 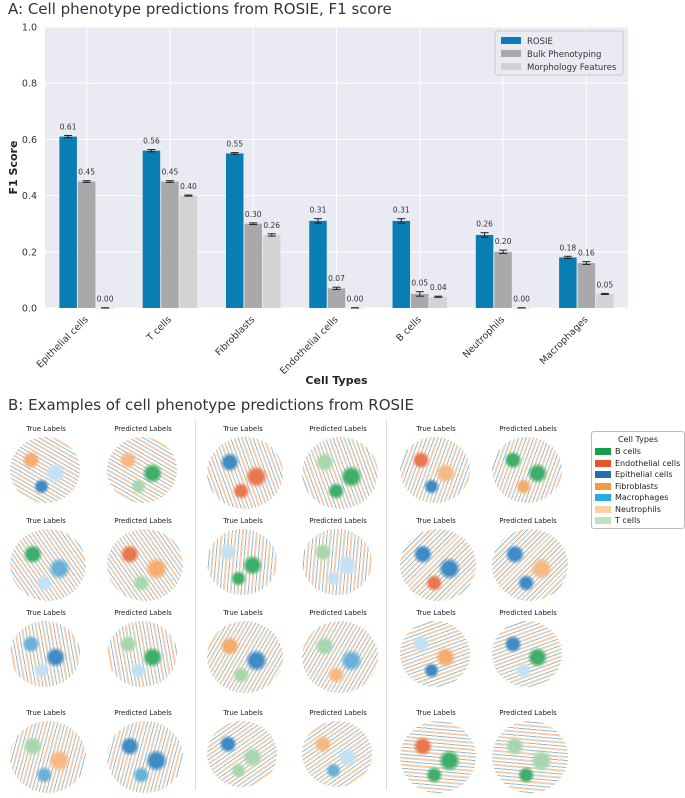 What do you see at coordinates (336, 278) in the screenshot?
I see `data-label: 0.07` at bounding box center [336, 278].